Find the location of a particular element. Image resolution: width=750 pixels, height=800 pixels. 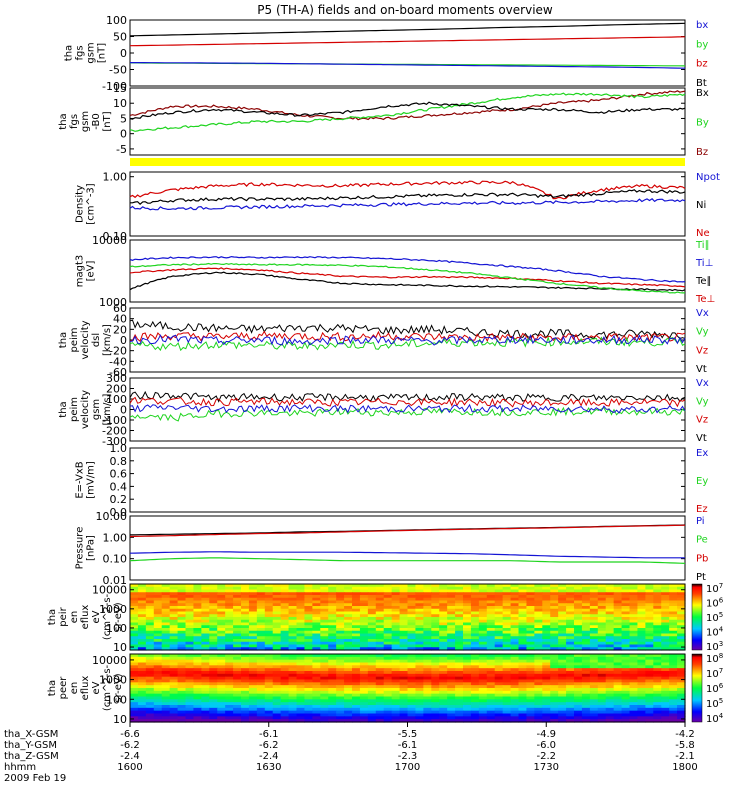

series-ne is located at coordinates (407, 190).